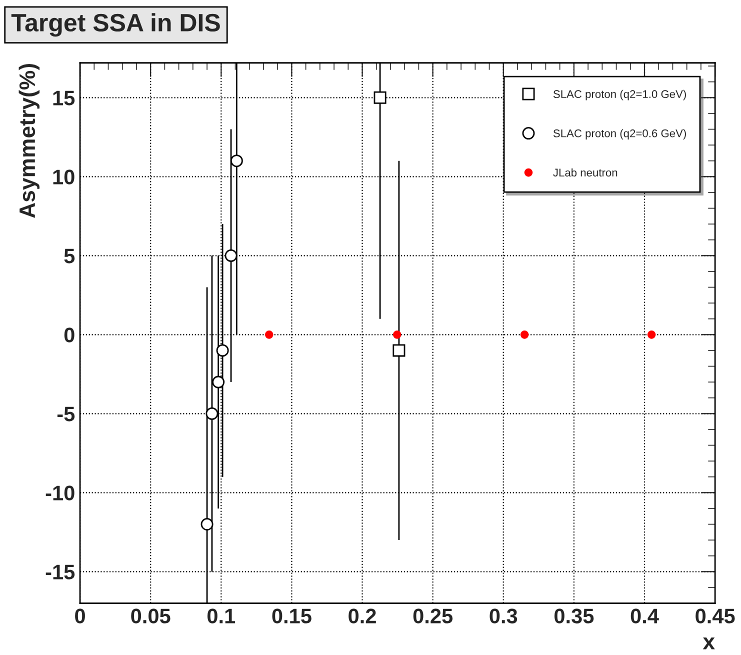 The height and width of the screenshot is (655, 741). What do you see at coordinates (60, 572) in the screenshot?
I see `y-tick-label: -15` at bounding box center [60, 572].